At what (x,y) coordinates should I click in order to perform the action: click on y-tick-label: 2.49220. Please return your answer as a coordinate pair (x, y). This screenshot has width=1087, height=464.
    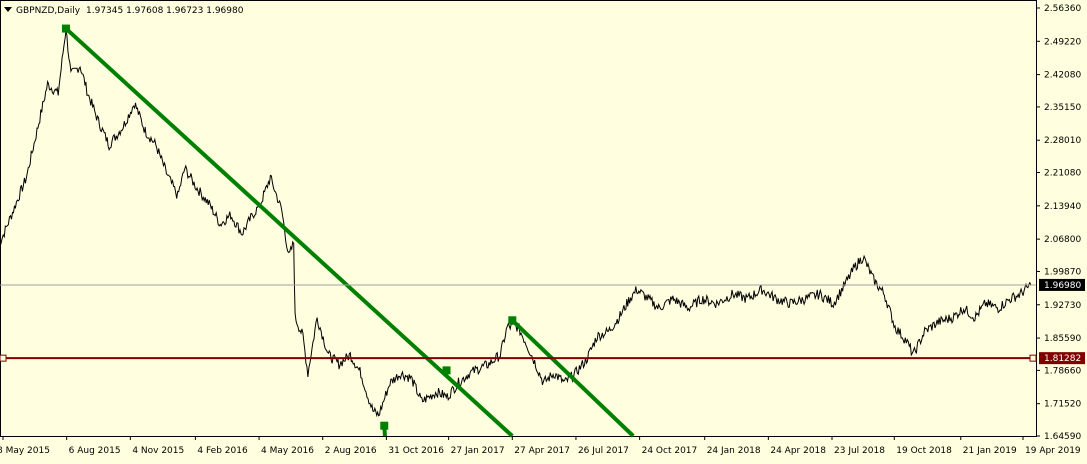
    Looking at the image, I should click on (1062, 42).